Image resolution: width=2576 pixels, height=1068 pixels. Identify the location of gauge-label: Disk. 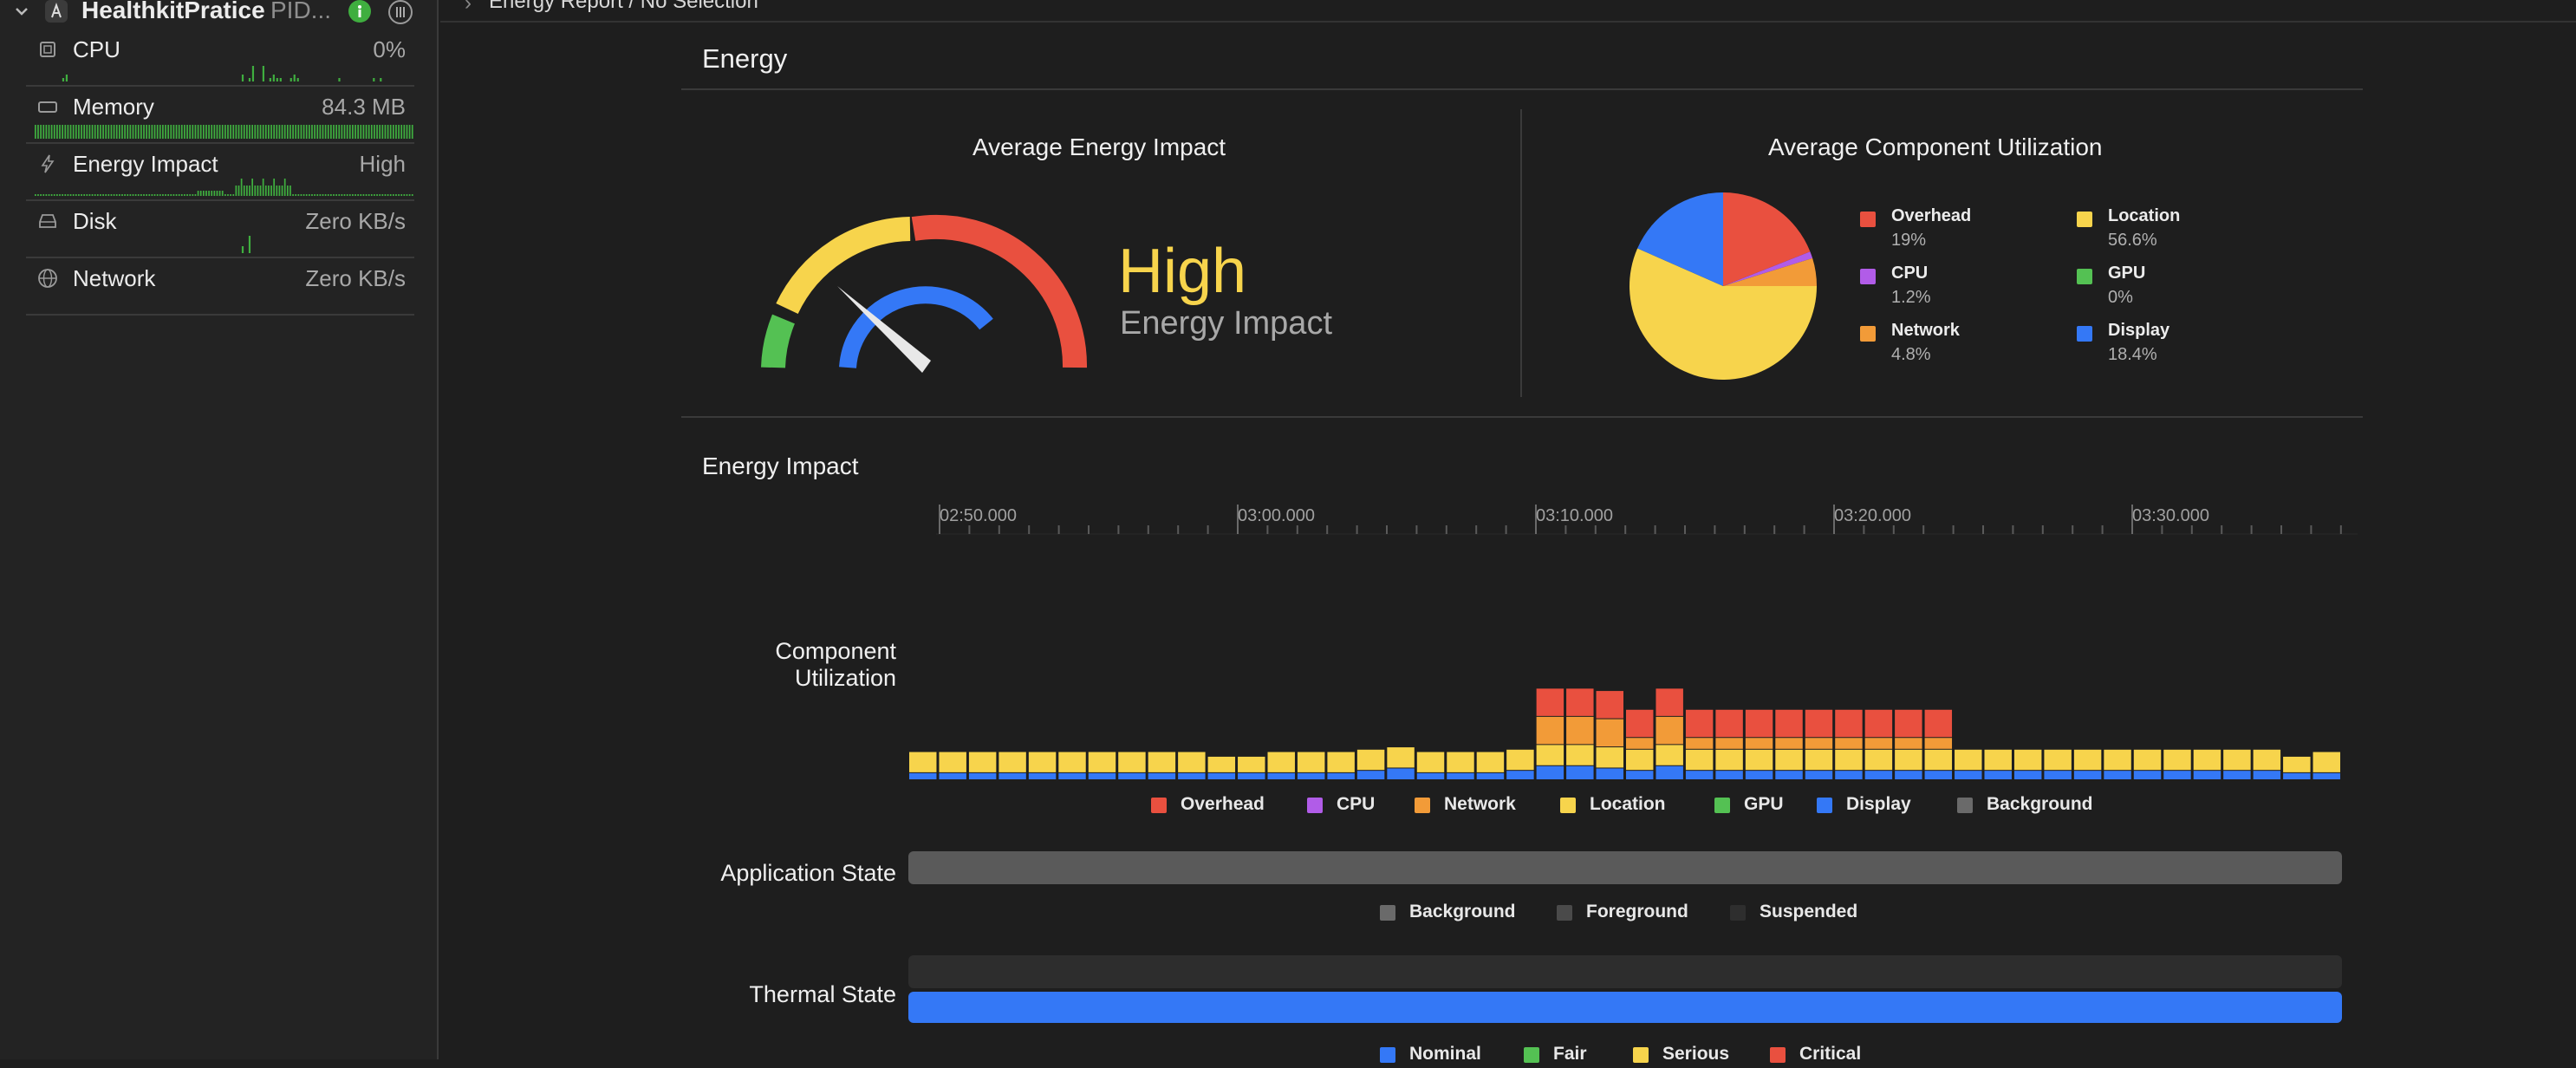
(95, 221).